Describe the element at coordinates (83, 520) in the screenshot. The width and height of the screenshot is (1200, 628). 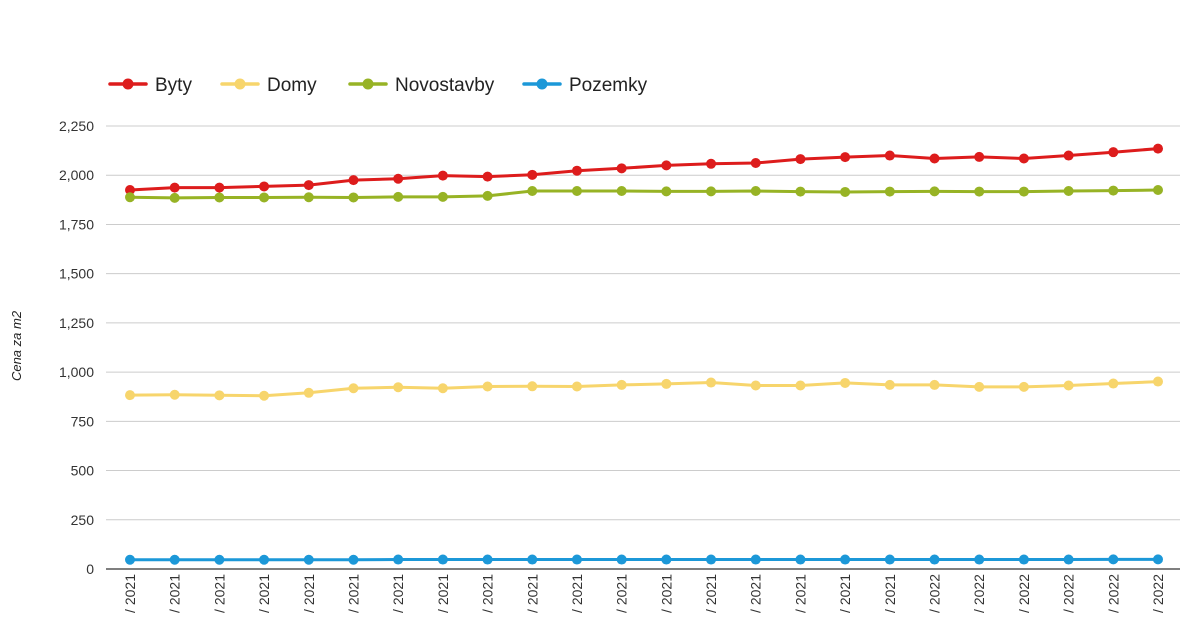
I see `y-tick-label: 250` at that location.